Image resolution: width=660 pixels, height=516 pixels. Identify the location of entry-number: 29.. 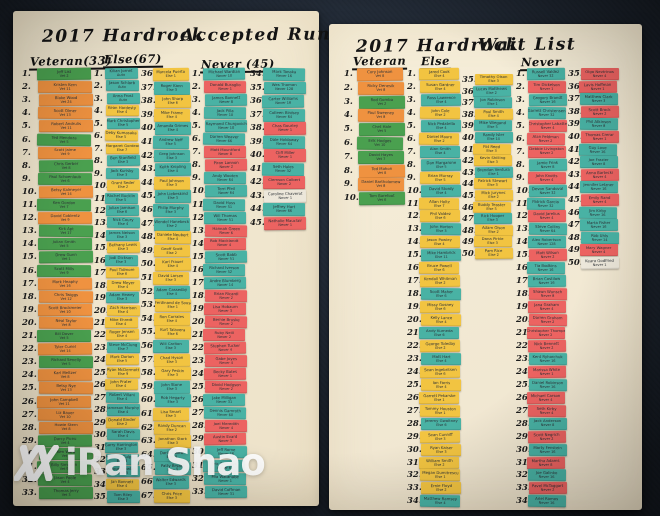
(199, 439).